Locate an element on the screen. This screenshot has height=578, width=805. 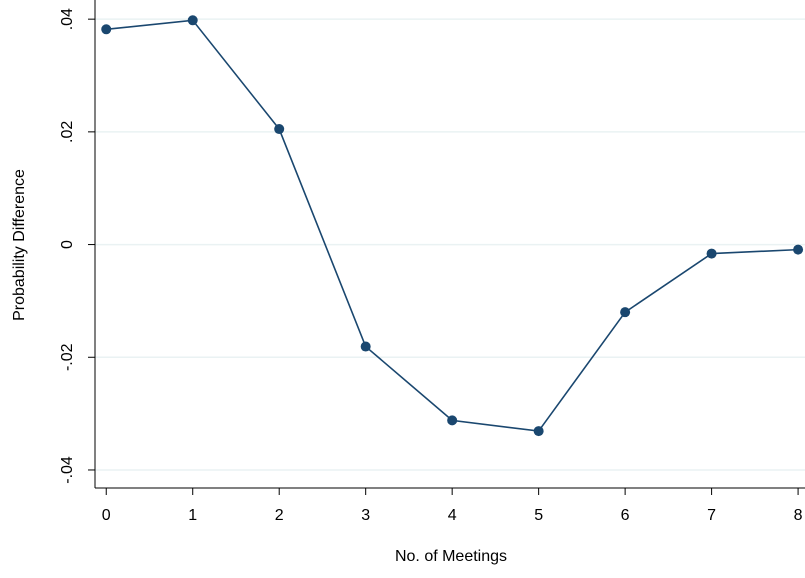
x-tick-label: 1 is located at coordinates (192, 515).